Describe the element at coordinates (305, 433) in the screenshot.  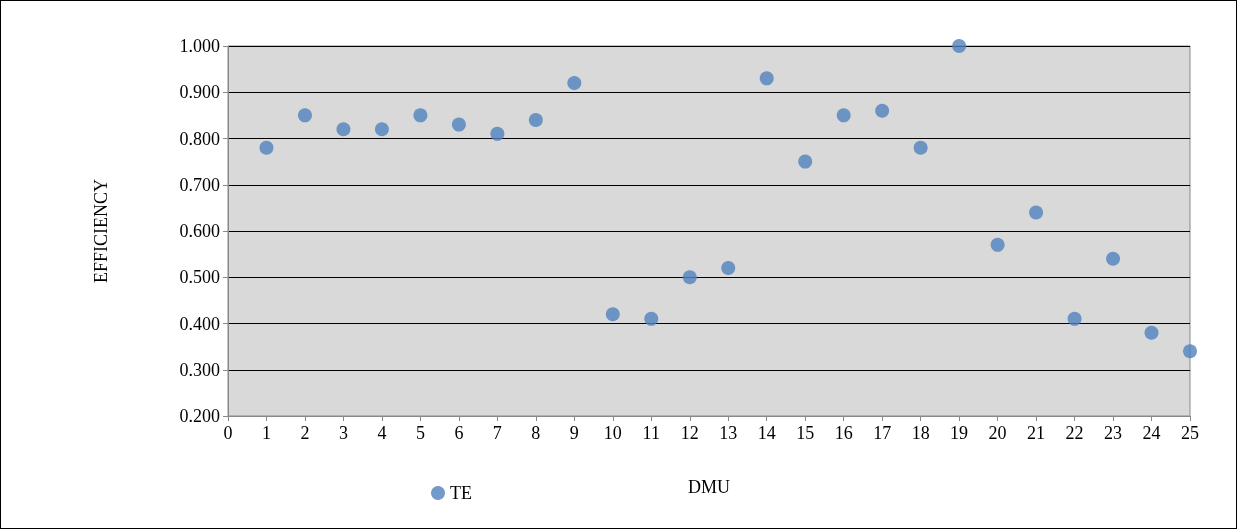
I see `x-tick-label: 2` at that location.